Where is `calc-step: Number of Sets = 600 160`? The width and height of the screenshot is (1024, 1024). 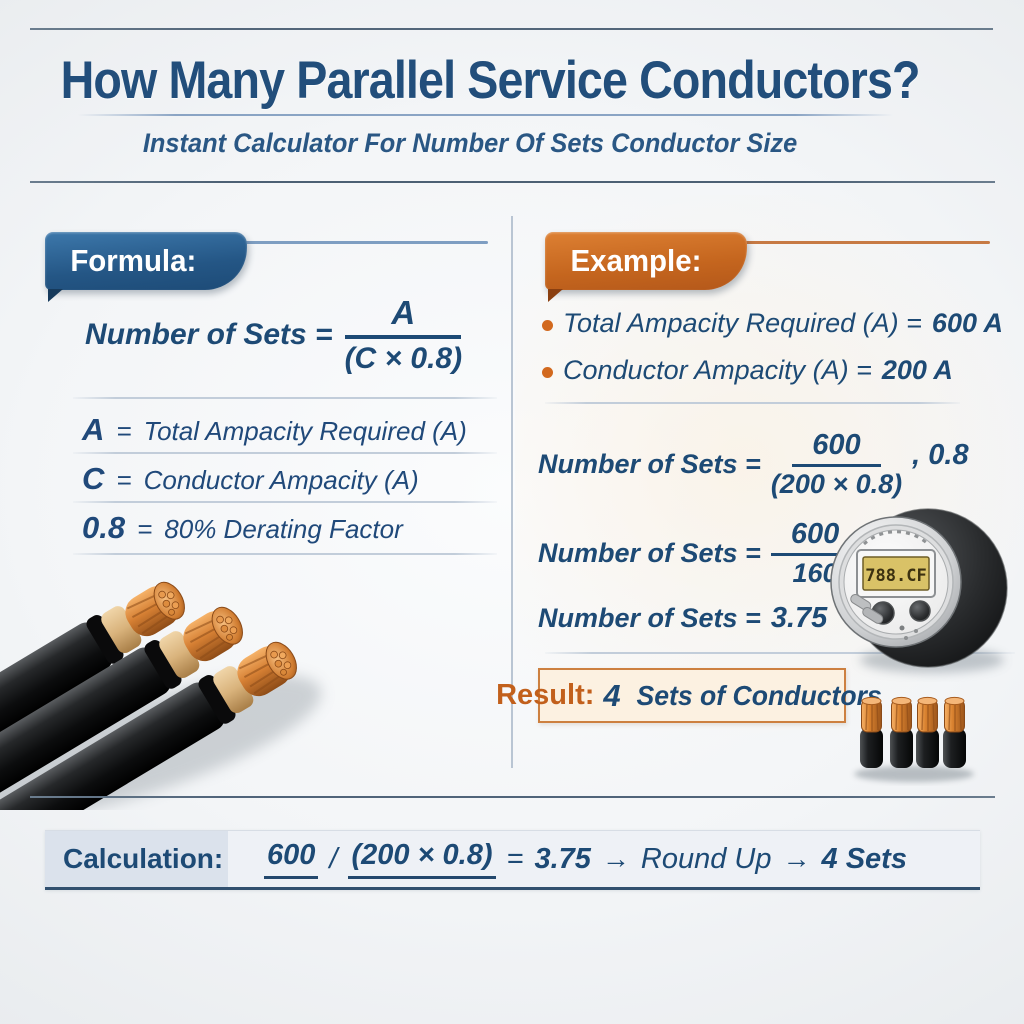 calc-step: Number of Sets = 600 160 is located at coordinates (699, 553).